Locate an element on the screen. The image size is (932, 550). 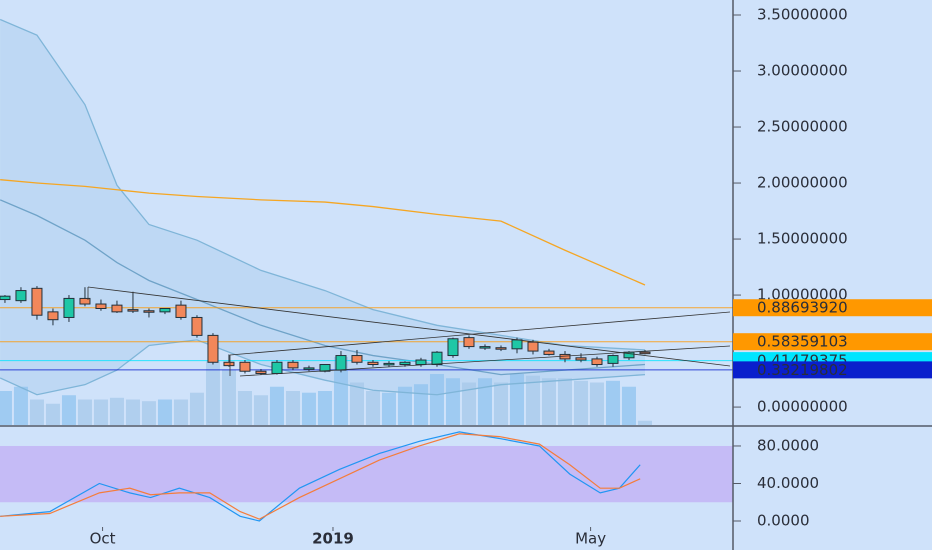
y-tick-label: 3.00000000 is located at coordinates (802, 71).